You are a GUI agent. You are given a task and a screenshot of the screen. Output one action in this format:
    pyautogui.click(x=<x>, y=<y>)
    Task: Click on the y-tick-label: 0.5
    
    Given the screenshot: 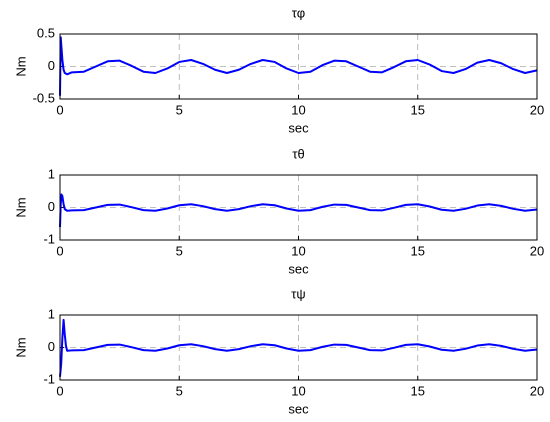 What is the action you would take?
    pyautogui.click(x=46, y=32)
    